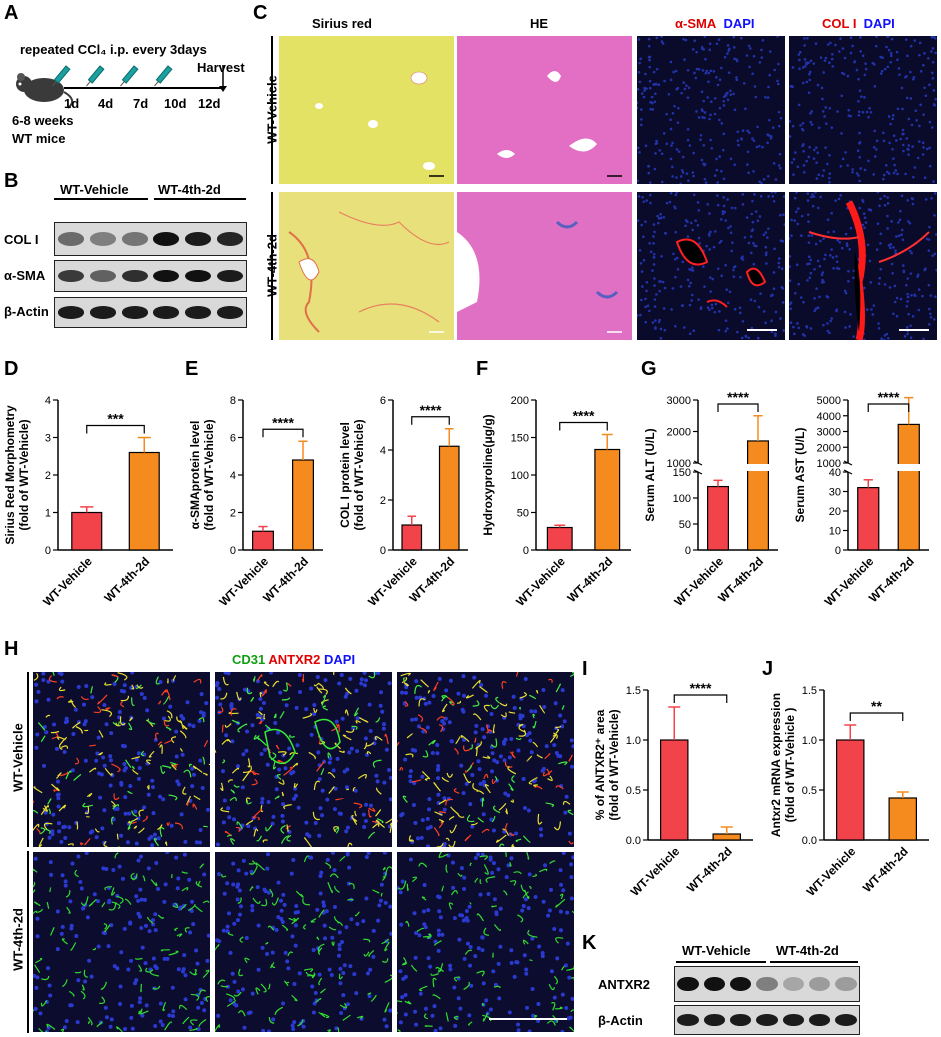  Describe the element at coordinates (94, 189) in the screenshot. I see `blot-b-group-vehicle: WT-Vehicle` at that location.